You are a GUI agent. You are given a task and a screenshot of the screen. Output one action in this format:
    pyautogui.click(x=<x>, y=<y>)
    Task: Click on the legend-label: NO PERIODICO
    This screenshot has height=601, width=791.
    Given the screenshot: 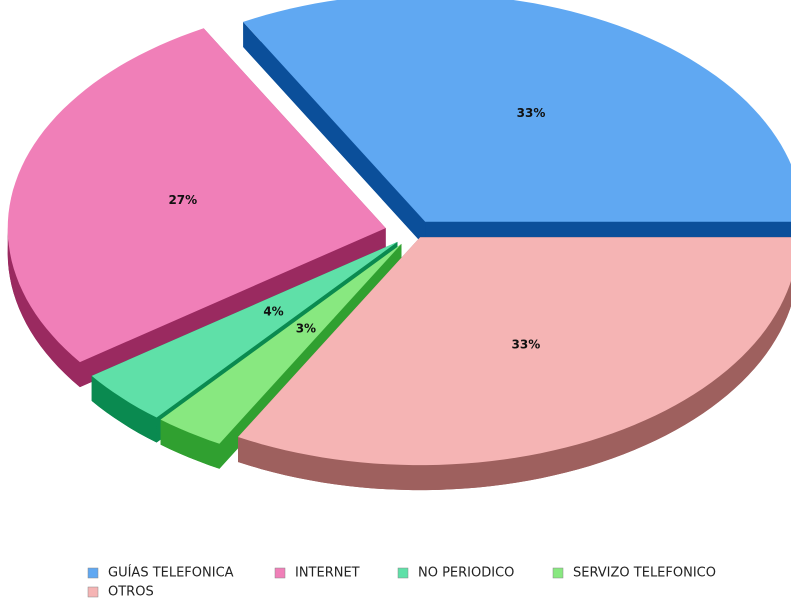 What is the action you would take?
    pyautogui.click(x=466, y=573)
    